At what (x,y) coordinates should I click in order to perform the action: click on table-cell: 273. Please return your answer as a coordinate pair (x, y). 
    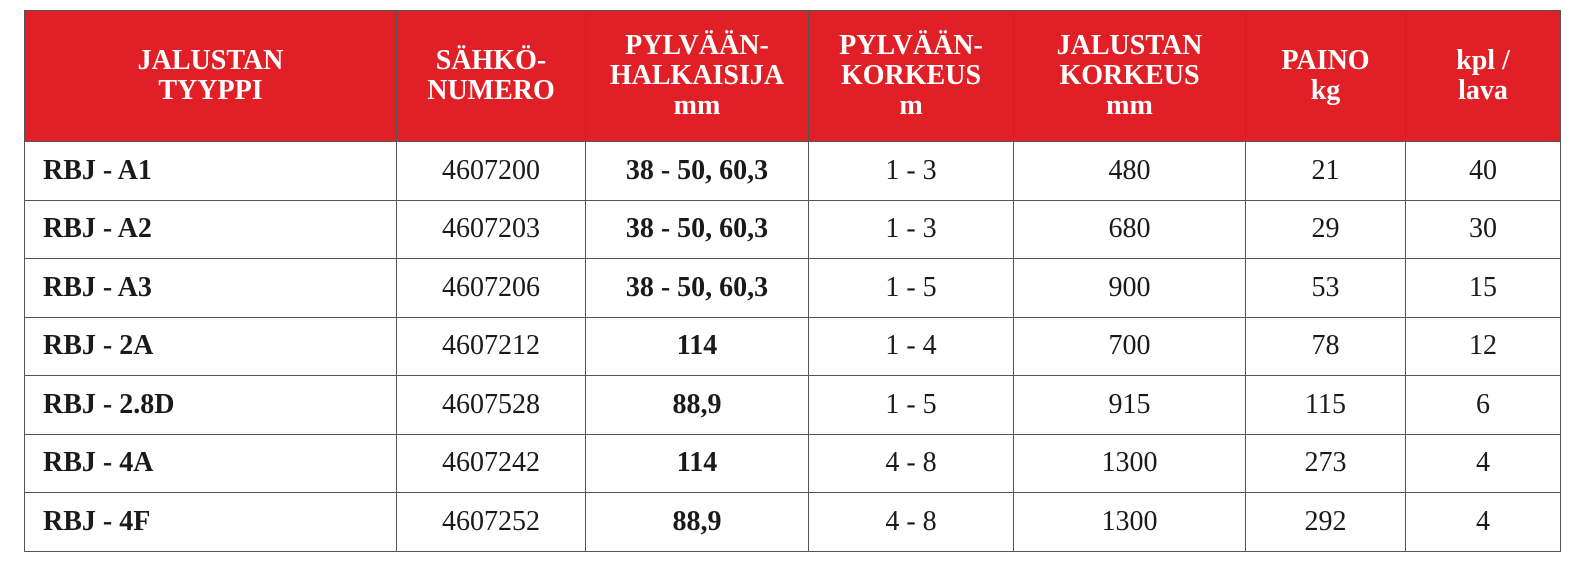
    Looking at the image, I should click on (1325, 463).